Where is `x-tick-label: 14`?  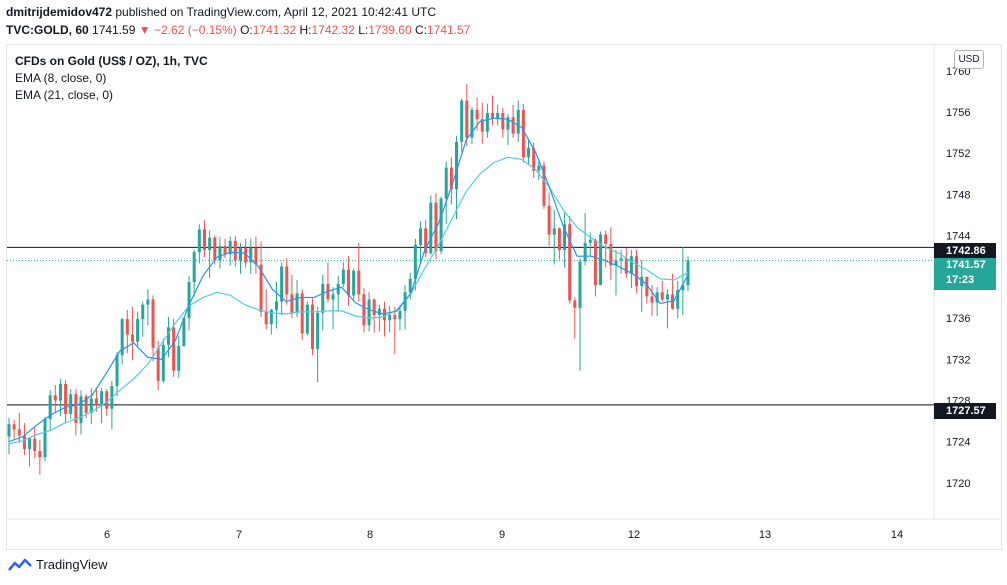
x-tick-label: 14 is located at coordinates (897, 535).